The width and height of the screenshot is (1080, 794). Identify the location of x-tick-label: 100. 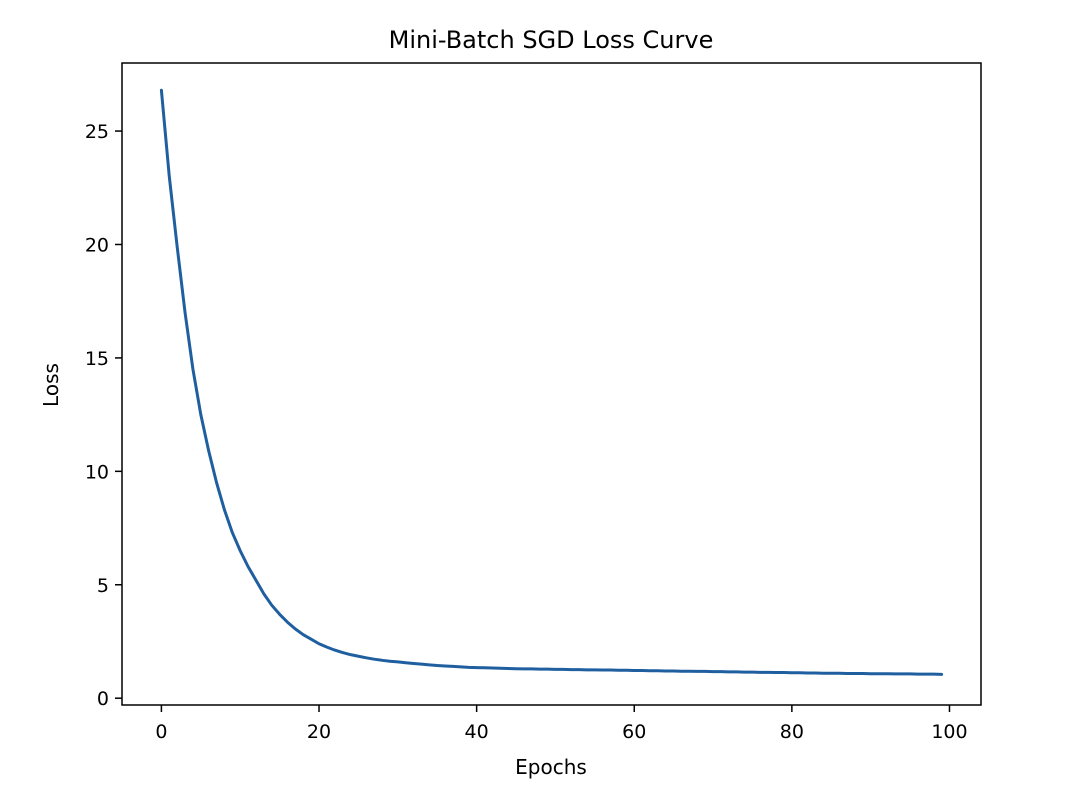
(949, 732).